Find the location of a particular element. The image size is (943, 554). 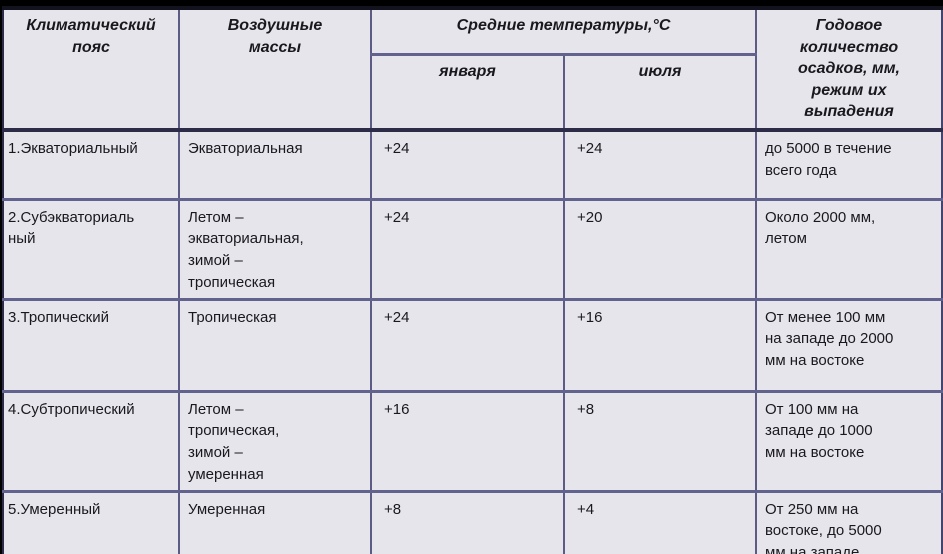

zone-cell: 1.Экваториальный is located at coordinates (91, 164).